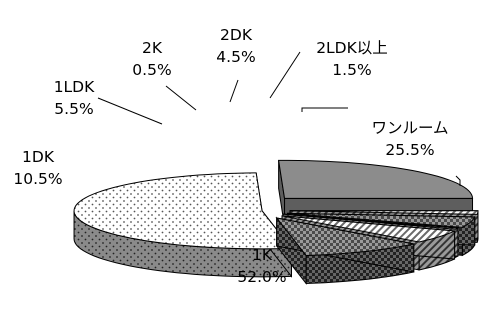 This screenshot has height=336, width=481. Describe the element at coordinates (409, 128) in the screenshot. I see `slice-name-label: ワンルーム` at that location.